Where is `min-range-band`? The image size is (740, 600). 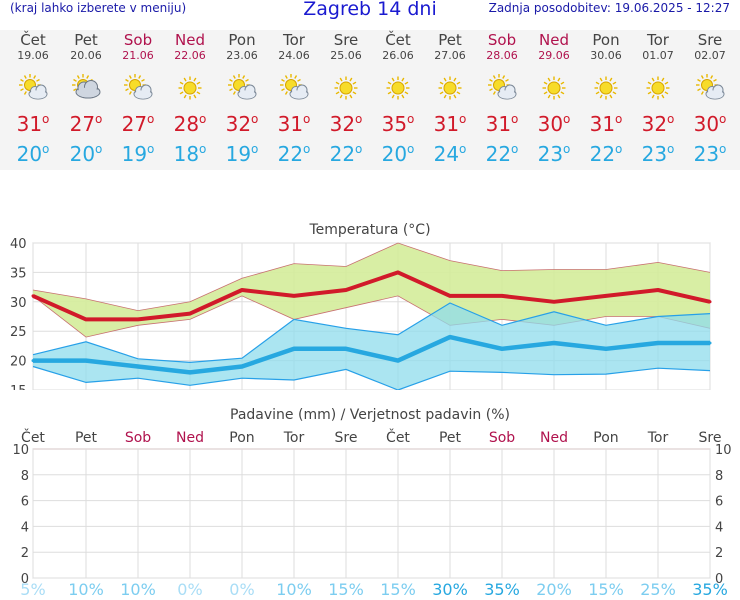 min-range-band is located at coordinates (371, 346).